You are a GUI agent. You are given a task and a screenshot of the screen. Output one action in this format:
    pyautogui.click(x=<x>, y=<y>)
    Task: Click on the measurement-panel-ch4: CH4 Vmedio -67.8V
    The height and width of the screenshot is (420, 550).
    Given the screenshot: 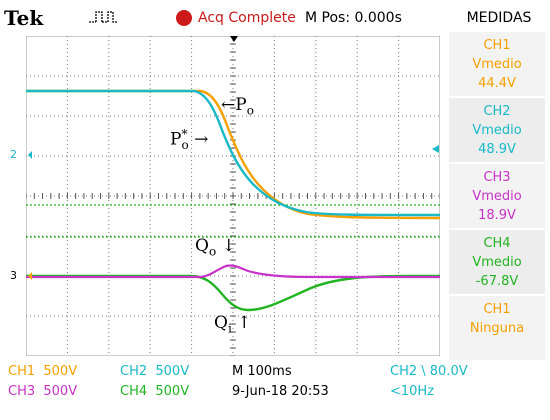 What is the action you would take?
    pyautogui.click(x=497, y=262)
    